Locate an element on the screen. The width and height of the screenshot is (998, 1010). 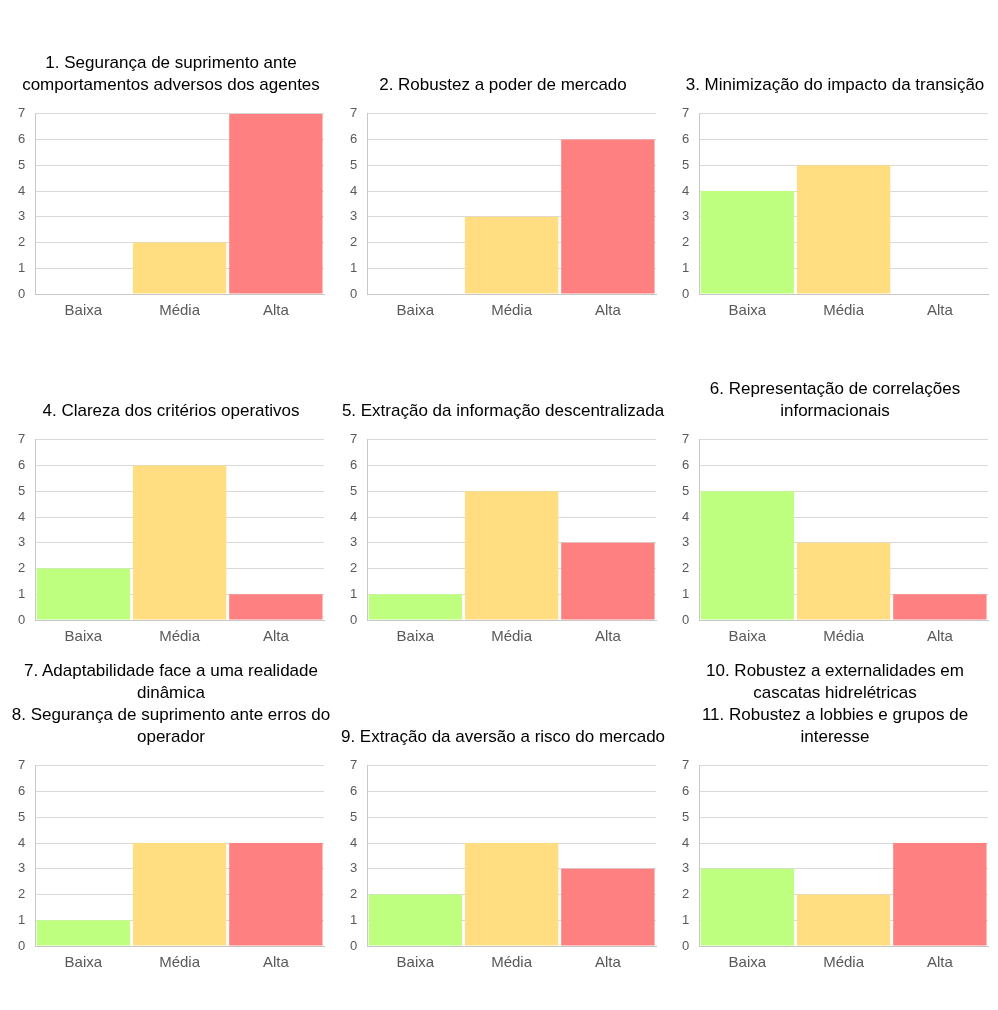
chart-title: 3. Minimização do impacto da transição is located at coordinates (835, 85).